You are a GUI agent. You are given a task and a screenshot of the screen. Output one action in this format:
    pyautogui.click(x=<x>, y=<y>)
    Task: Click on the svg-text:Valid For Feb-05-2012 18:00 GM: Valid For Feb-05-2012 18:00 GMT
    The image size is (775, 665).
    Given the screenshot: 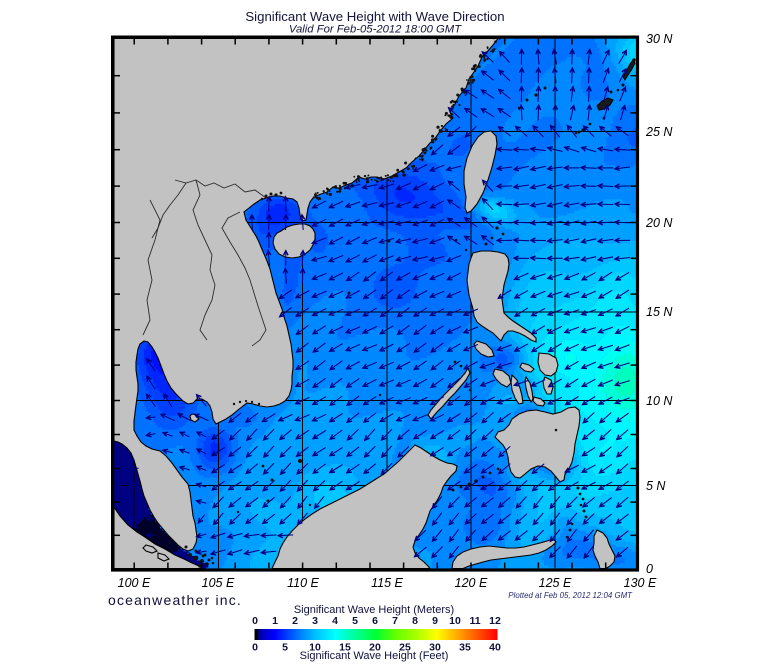 What is the action you would take?
    pyautogui.click(x=375, y=30)
    